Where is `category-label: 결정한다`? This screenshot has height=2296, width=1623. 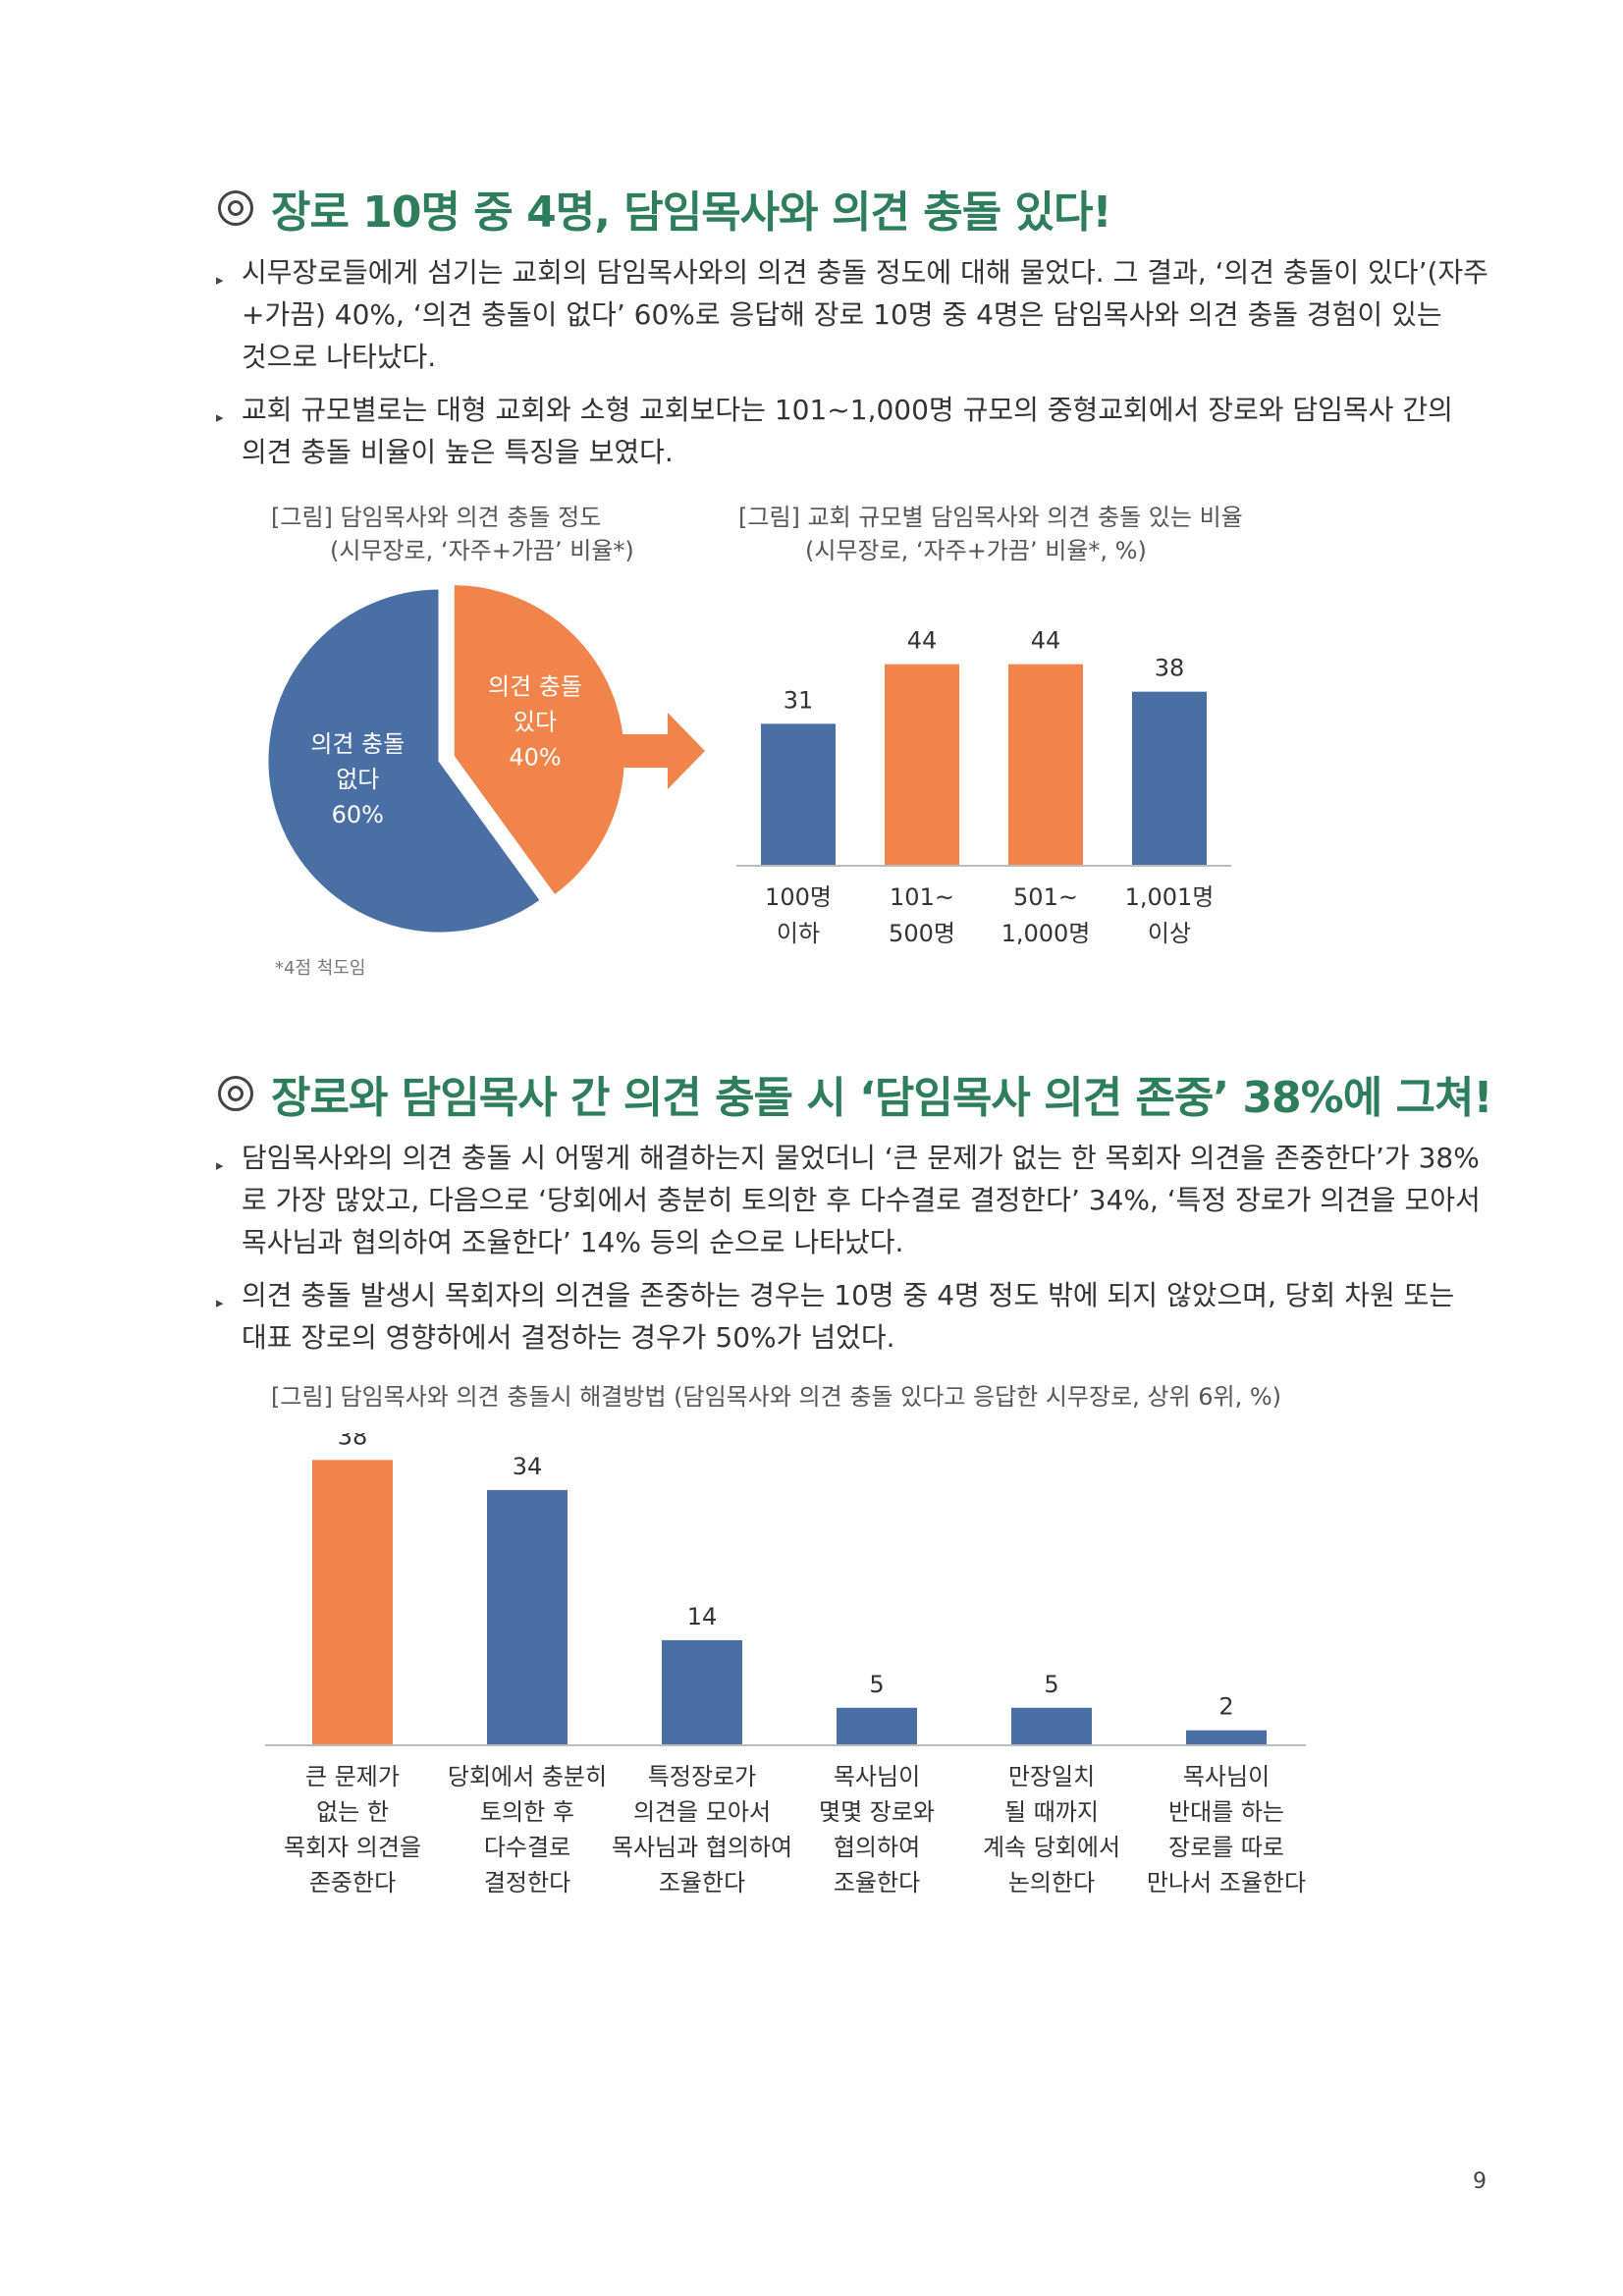 category-label: 결정한다 is located at coordinates (527, 1882).